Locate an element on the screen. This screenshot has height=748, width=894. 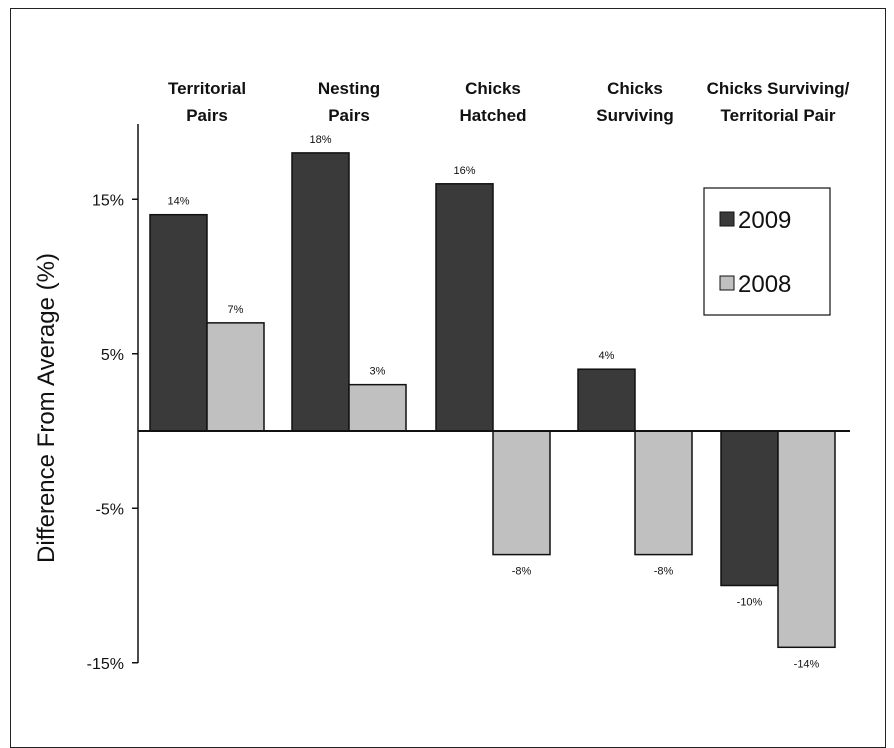
legend: 2009 2008 is located at coordinates (767, 251).